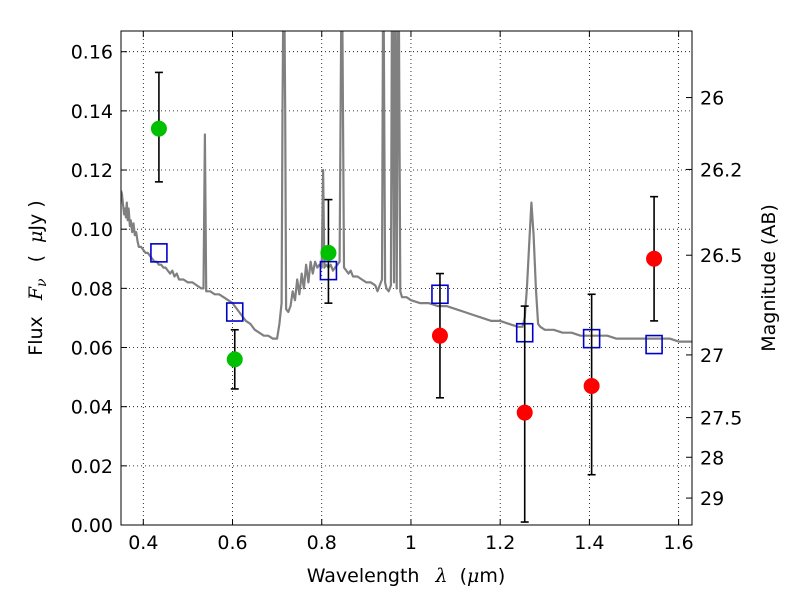 The image size is (800, 600). What do you see at coordinates (712, 99) in the screenshot?
I see `y2-tick-label: 26` at bounding box center [712, 99].